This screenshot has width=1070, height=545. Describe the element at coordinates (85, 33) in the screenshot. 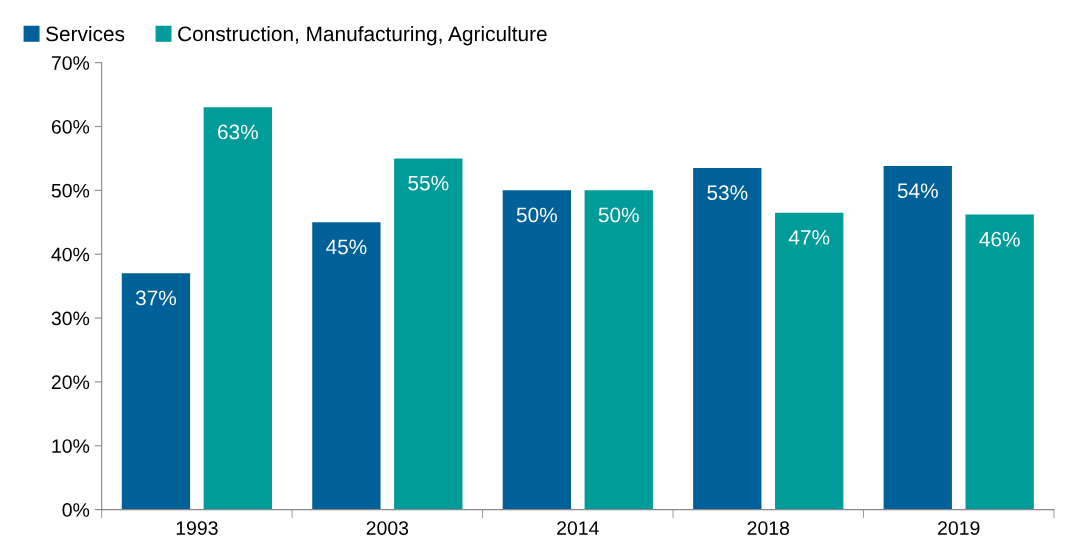

I see `legend-label: Services` at that location.